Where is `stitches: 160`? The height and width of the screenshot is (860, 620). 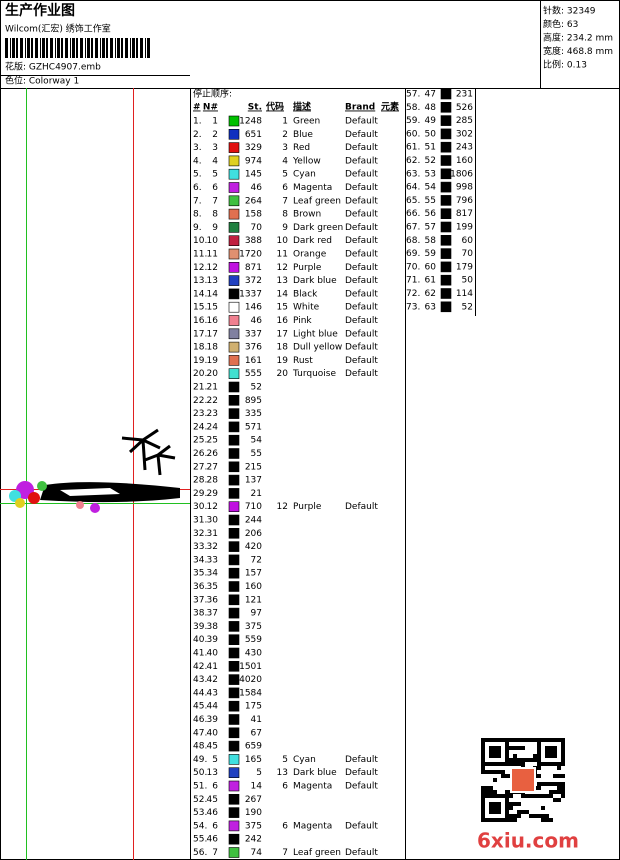 stitches: 160 is located at coordinates (464, 161).